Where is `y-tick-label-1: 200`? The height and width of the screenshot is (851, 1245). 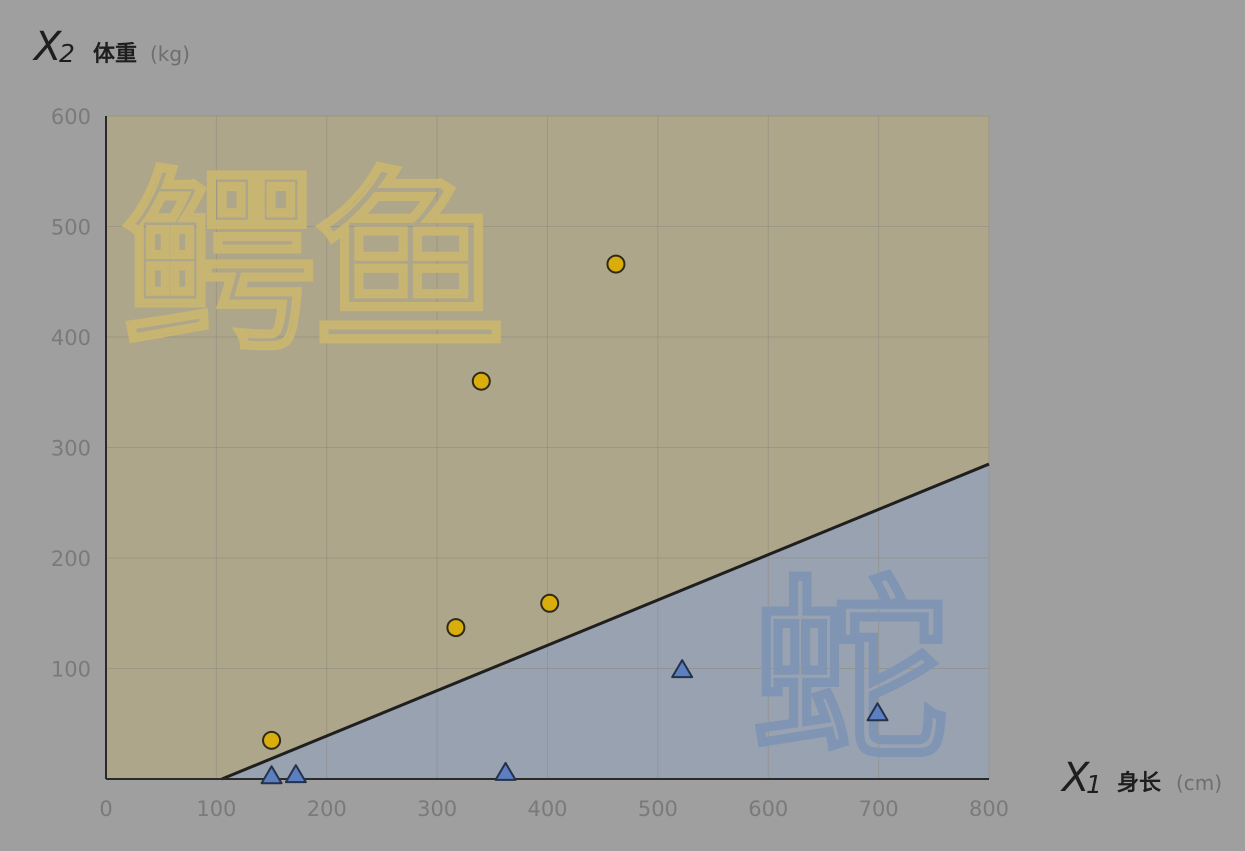
y-tick-label-1: 200 is located at coordinates (71, 559).